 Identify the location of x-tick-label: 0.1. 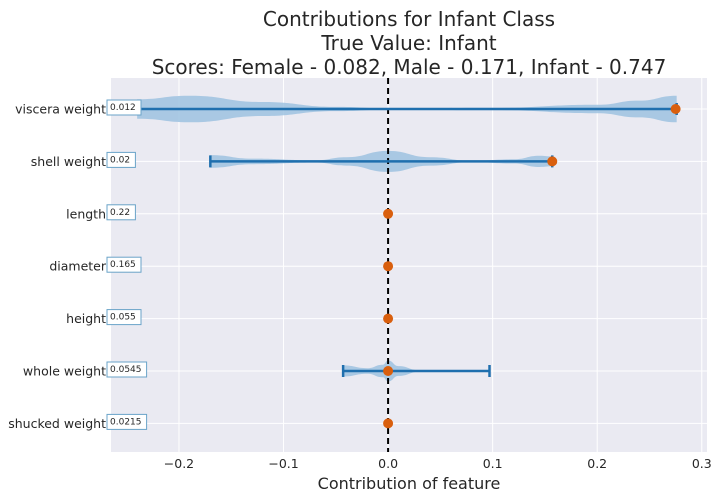
(493, 463).